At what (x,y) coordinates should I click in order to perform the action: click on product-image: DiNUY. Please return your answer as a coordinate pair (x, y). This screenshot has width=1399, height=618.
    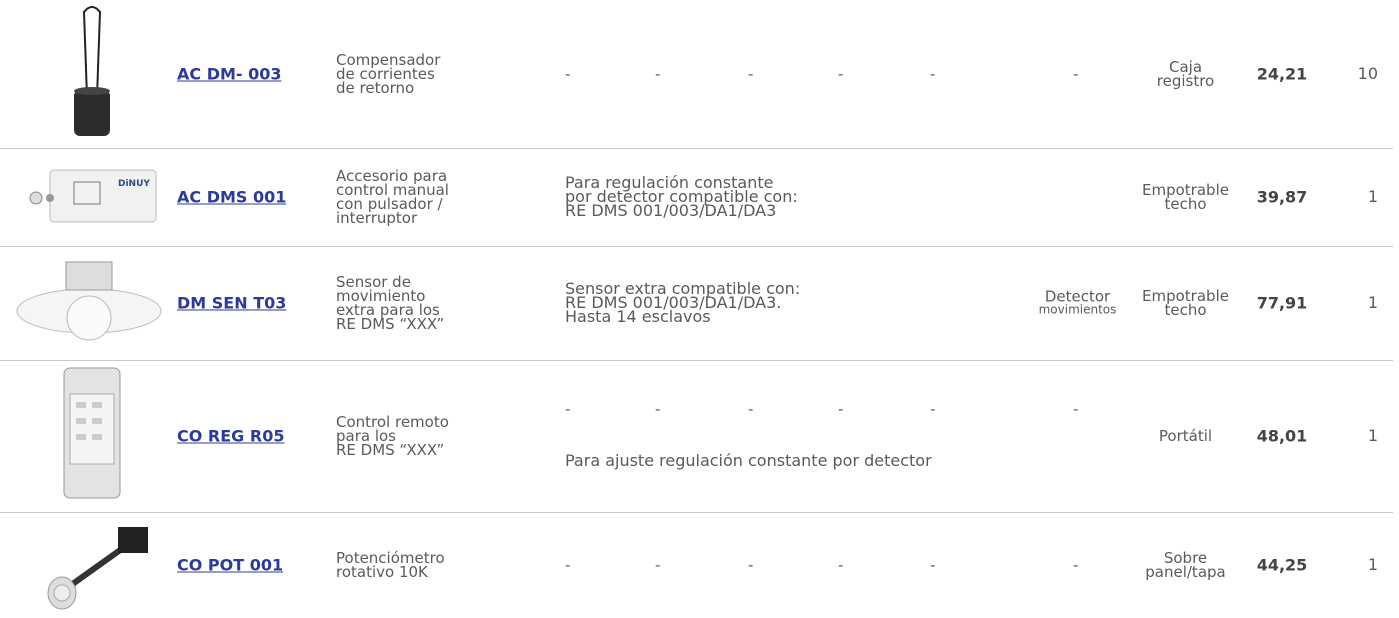
    Looking at the image, I should click on (92, 197).